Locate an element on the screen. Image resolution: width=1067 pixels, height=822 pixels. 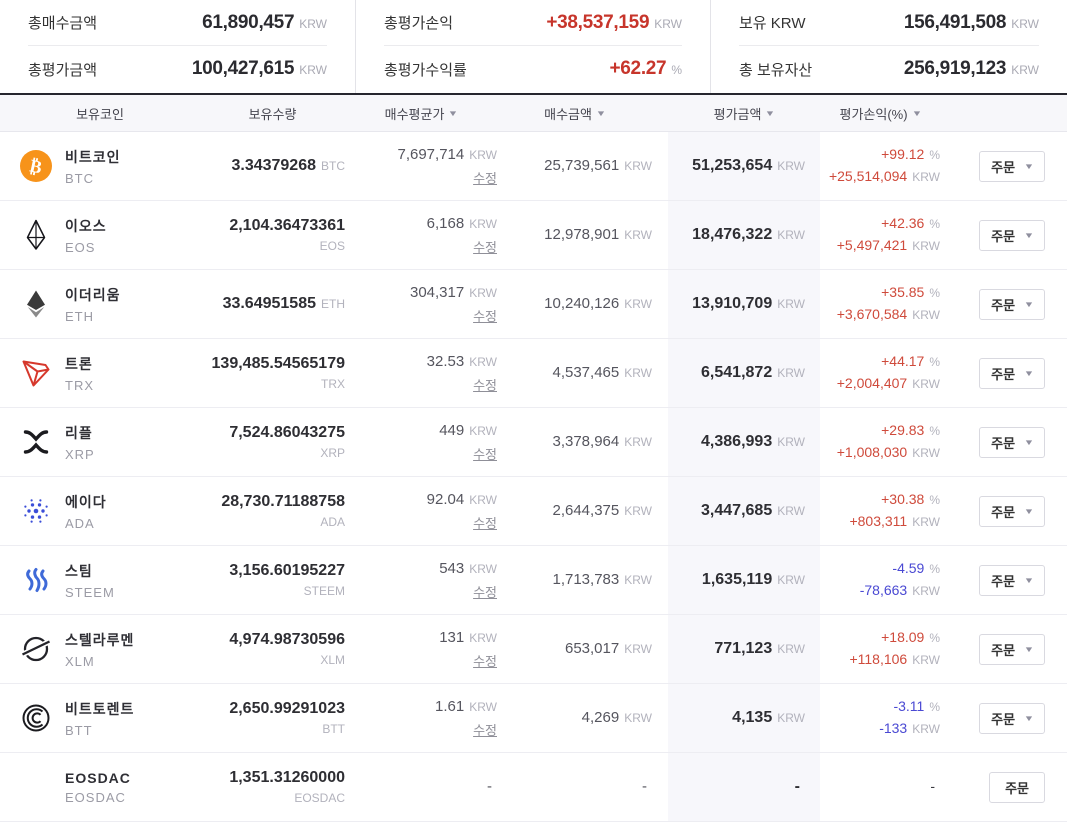
profit-loss-krw-line: -78,663 KRW is located at coordinates (900, 591).